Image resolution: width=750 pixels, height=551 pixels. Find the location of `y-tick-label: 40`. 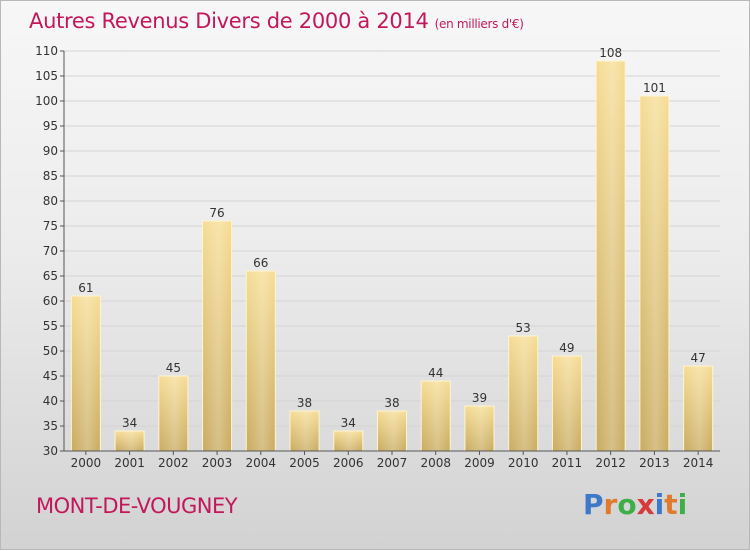

y-tick-label: 40 is located at coordinates (50, 401).